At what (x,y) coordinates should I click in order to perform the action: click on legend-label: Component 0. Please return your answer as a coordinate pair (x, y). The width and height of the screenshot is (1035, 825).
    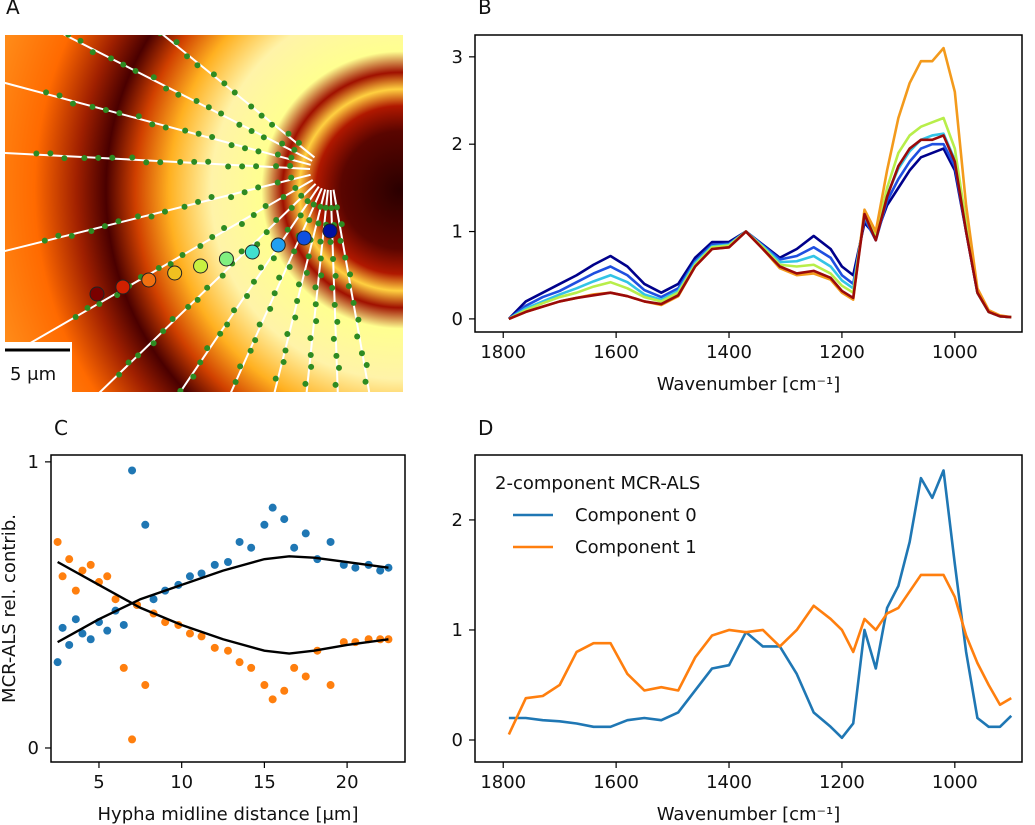
    Looking at the image, I should click on (636, 515).